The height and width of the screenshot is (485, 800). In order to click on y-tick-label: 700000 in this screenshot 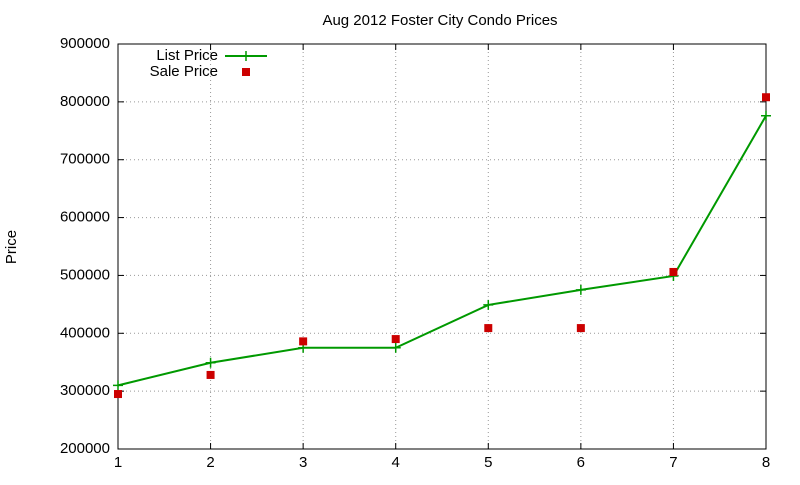, I will do `click(85, 159)`.